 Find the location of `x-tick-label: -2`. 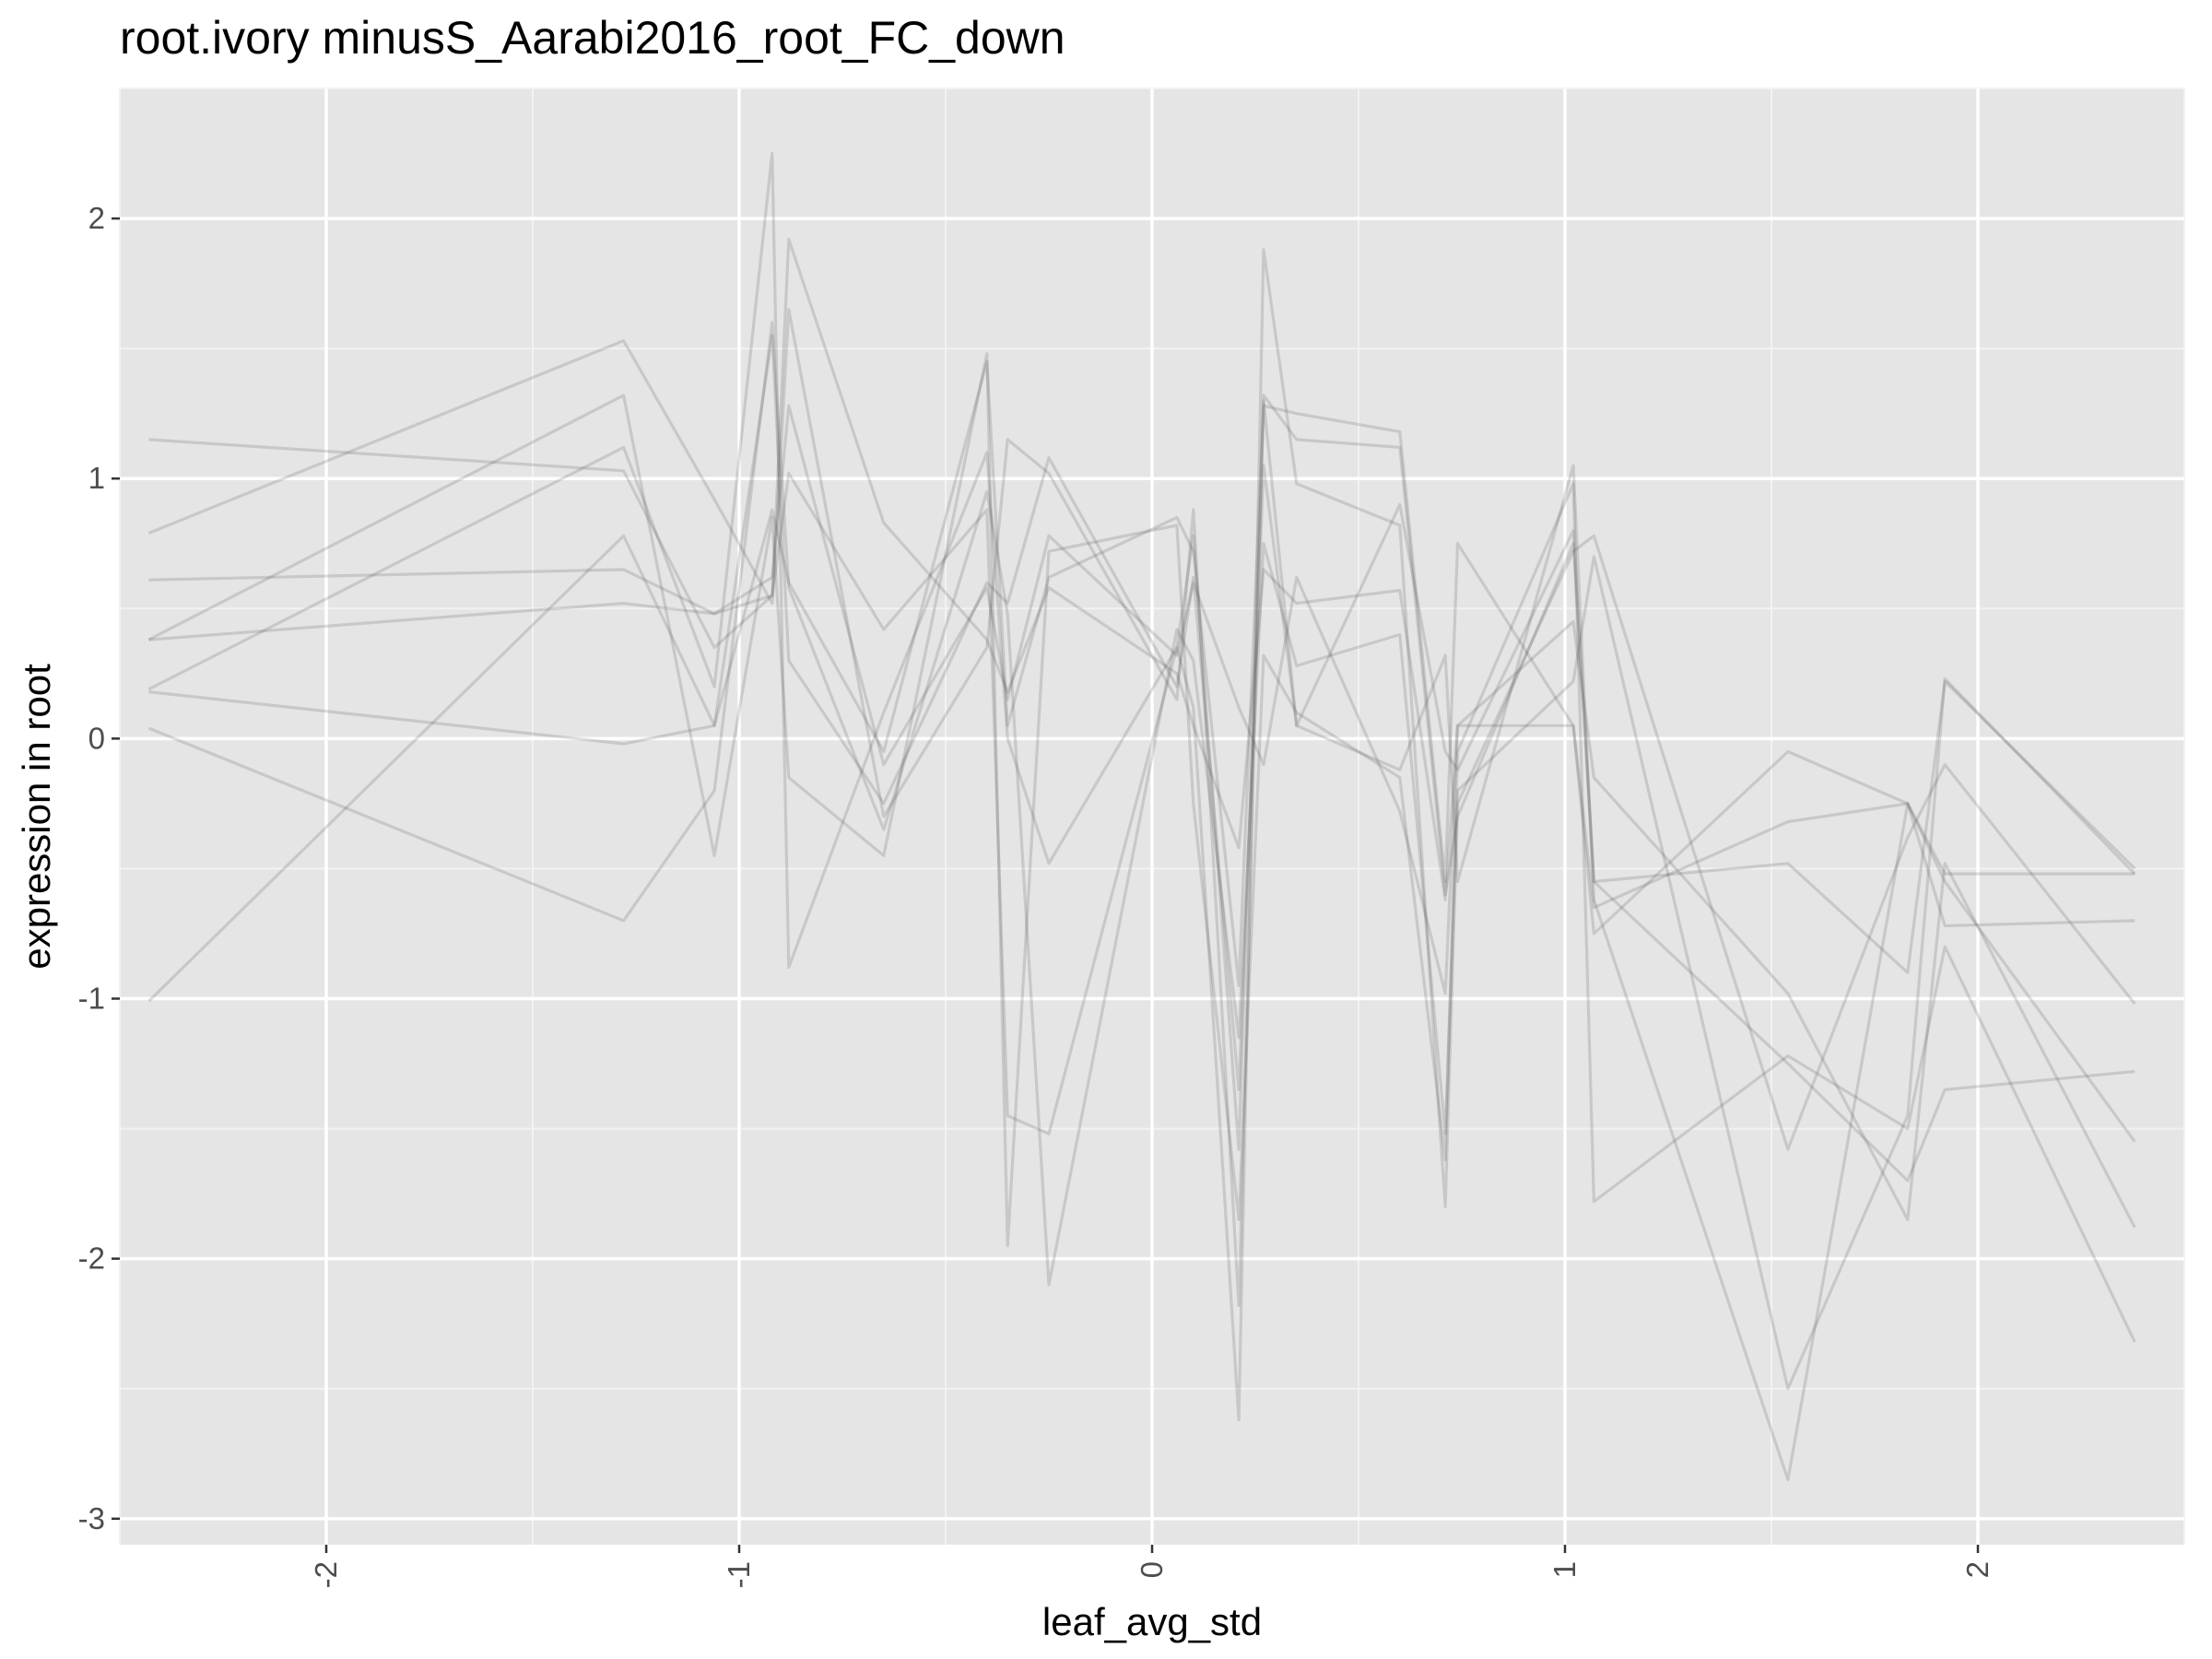

x-tick-label: -2 is located at coordinates (326, 1574).